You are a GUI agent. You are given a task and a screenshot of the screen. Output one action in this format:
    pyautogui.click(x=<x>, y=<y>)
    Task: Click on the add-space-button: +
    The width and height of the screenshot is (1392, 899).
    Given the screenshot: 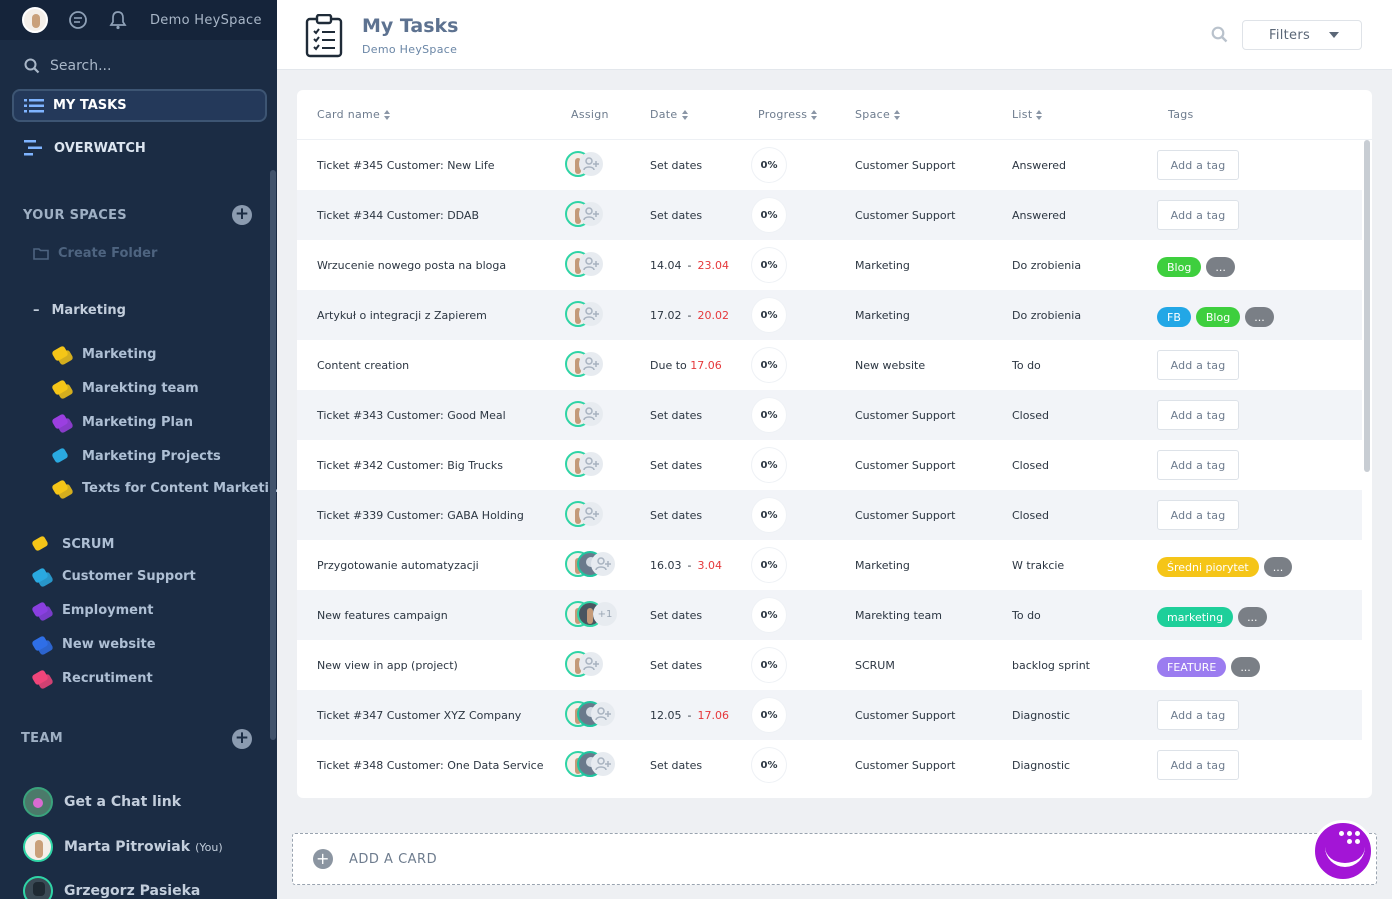 What is the action you would take?
    pyautogui.click(x=242, y=215)
    